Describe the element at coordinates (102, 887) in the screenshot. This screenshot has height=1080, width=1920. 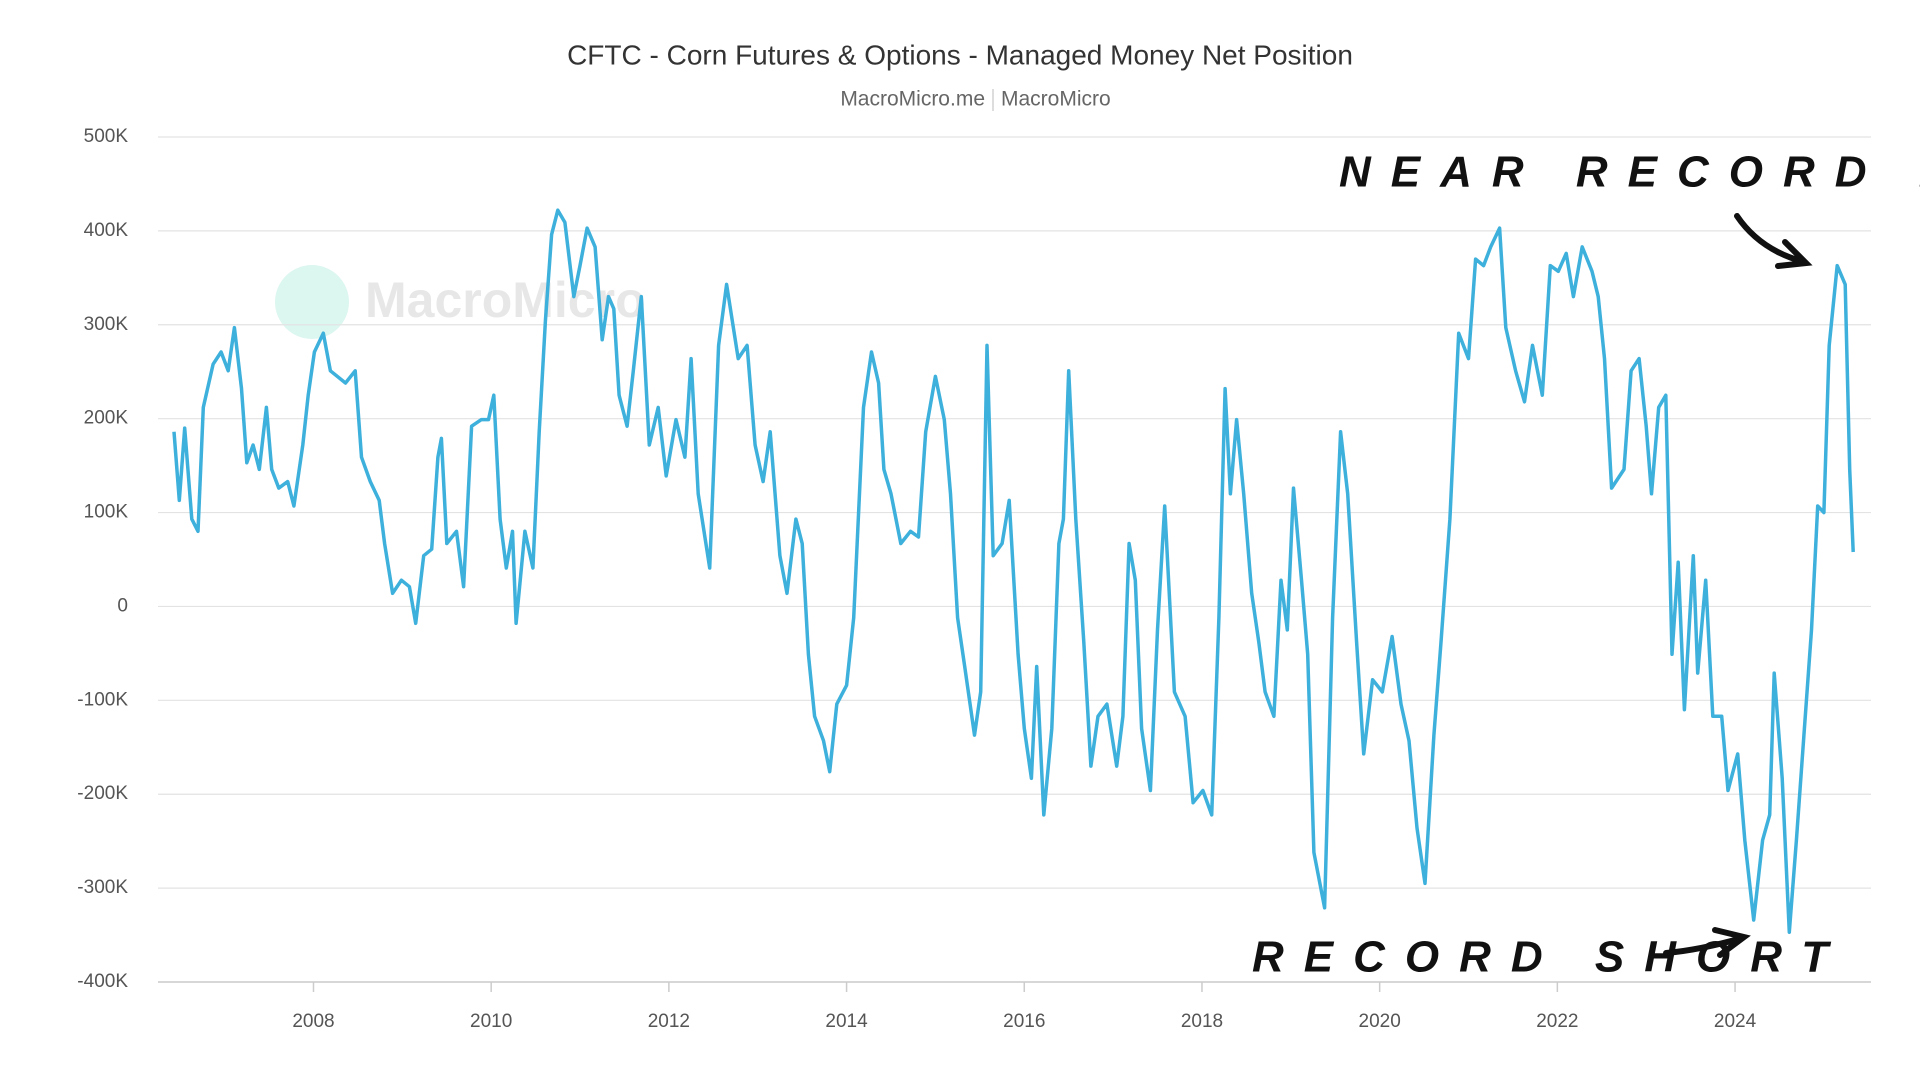
I see `y-tick-label: -300K` at that location.